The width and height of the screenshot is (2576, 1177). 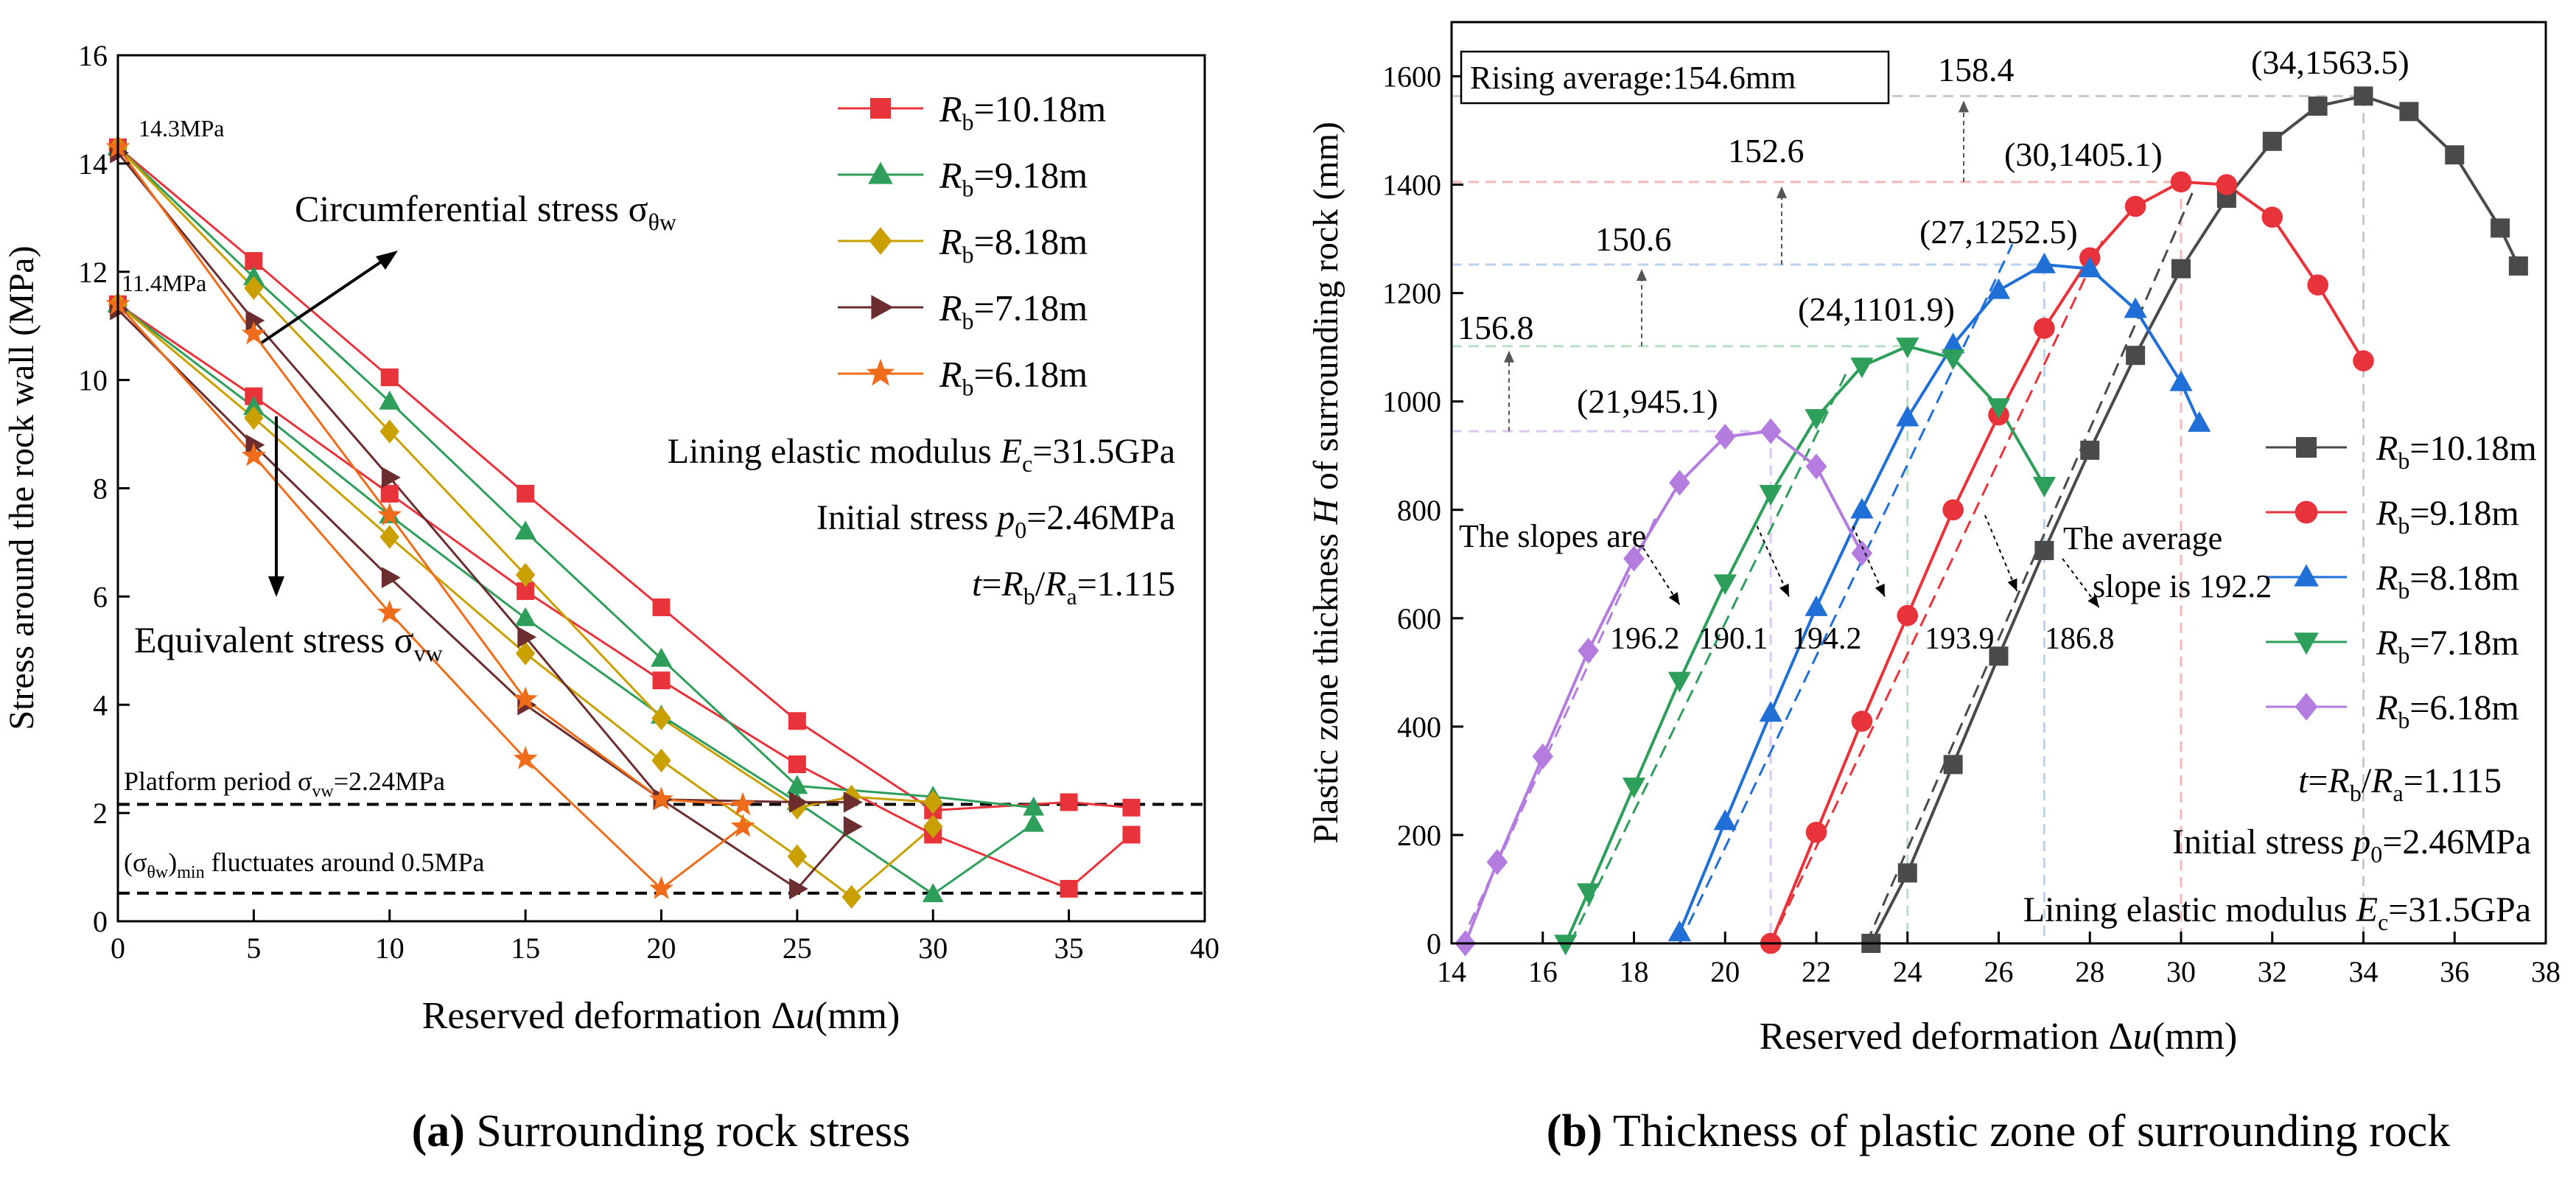 I want to click on chart-b-xtick-label-1: 16, so click(x=1543, y=971).